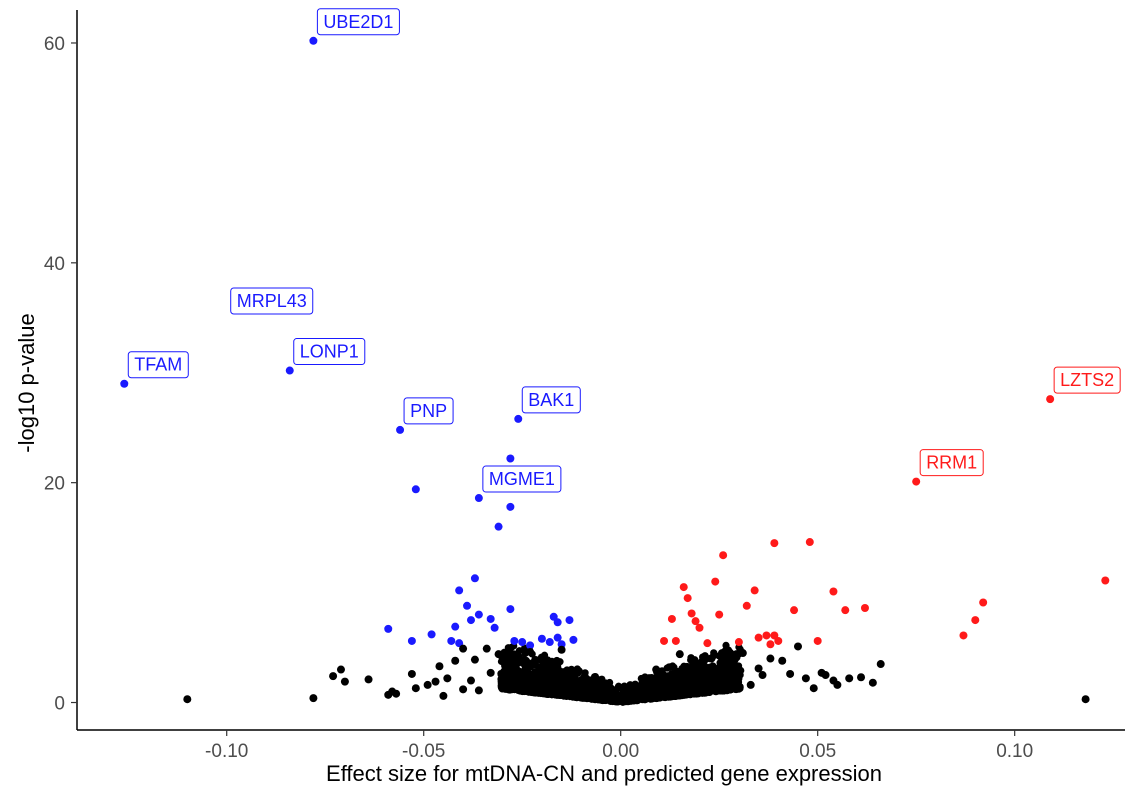  Describe the element at coordinates (551, 400) in the screenshot. I see `gene-label: BAK1` at that location.